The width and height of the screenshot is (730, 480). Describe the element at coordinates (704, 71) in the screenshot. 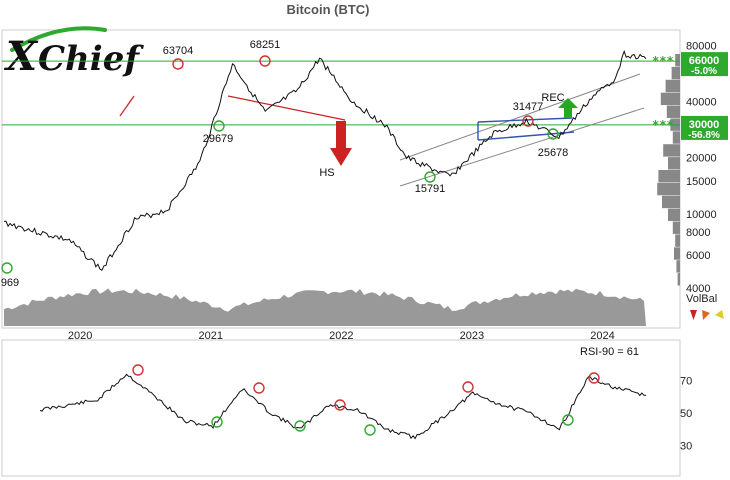

I see `level-tag-pct: -5.0%` at that location.